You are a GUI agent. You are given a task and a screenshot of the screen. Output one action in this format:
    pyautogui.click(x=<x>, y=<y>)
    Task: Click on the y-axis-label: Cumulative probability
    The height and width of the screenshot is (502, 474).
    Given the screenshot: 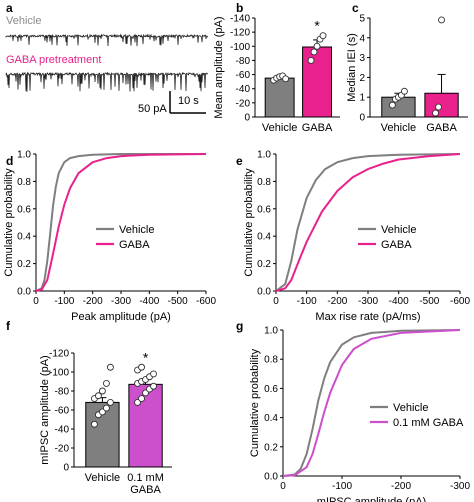 What is the action you would take?
    pyautogui.click(x=249, y=222)
    